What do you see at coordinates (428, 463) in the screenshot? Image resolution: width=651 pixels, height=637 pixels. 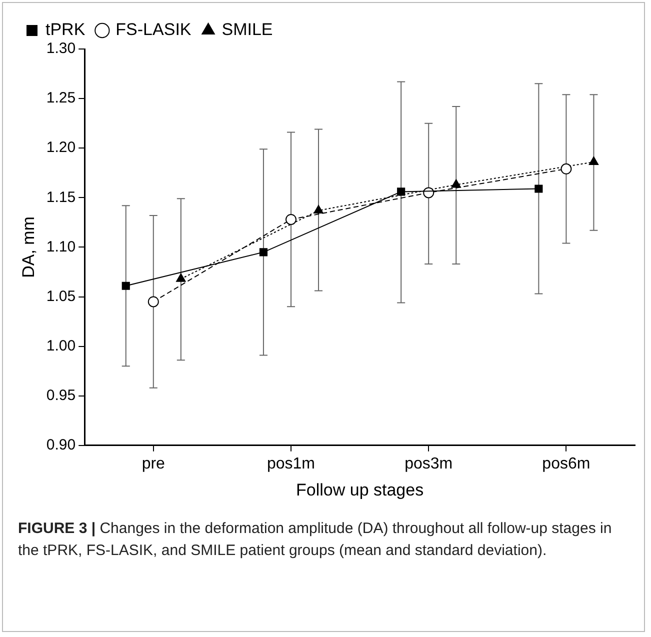 I see `x-tick-label: pos3m` at bounding box center [428, 463].